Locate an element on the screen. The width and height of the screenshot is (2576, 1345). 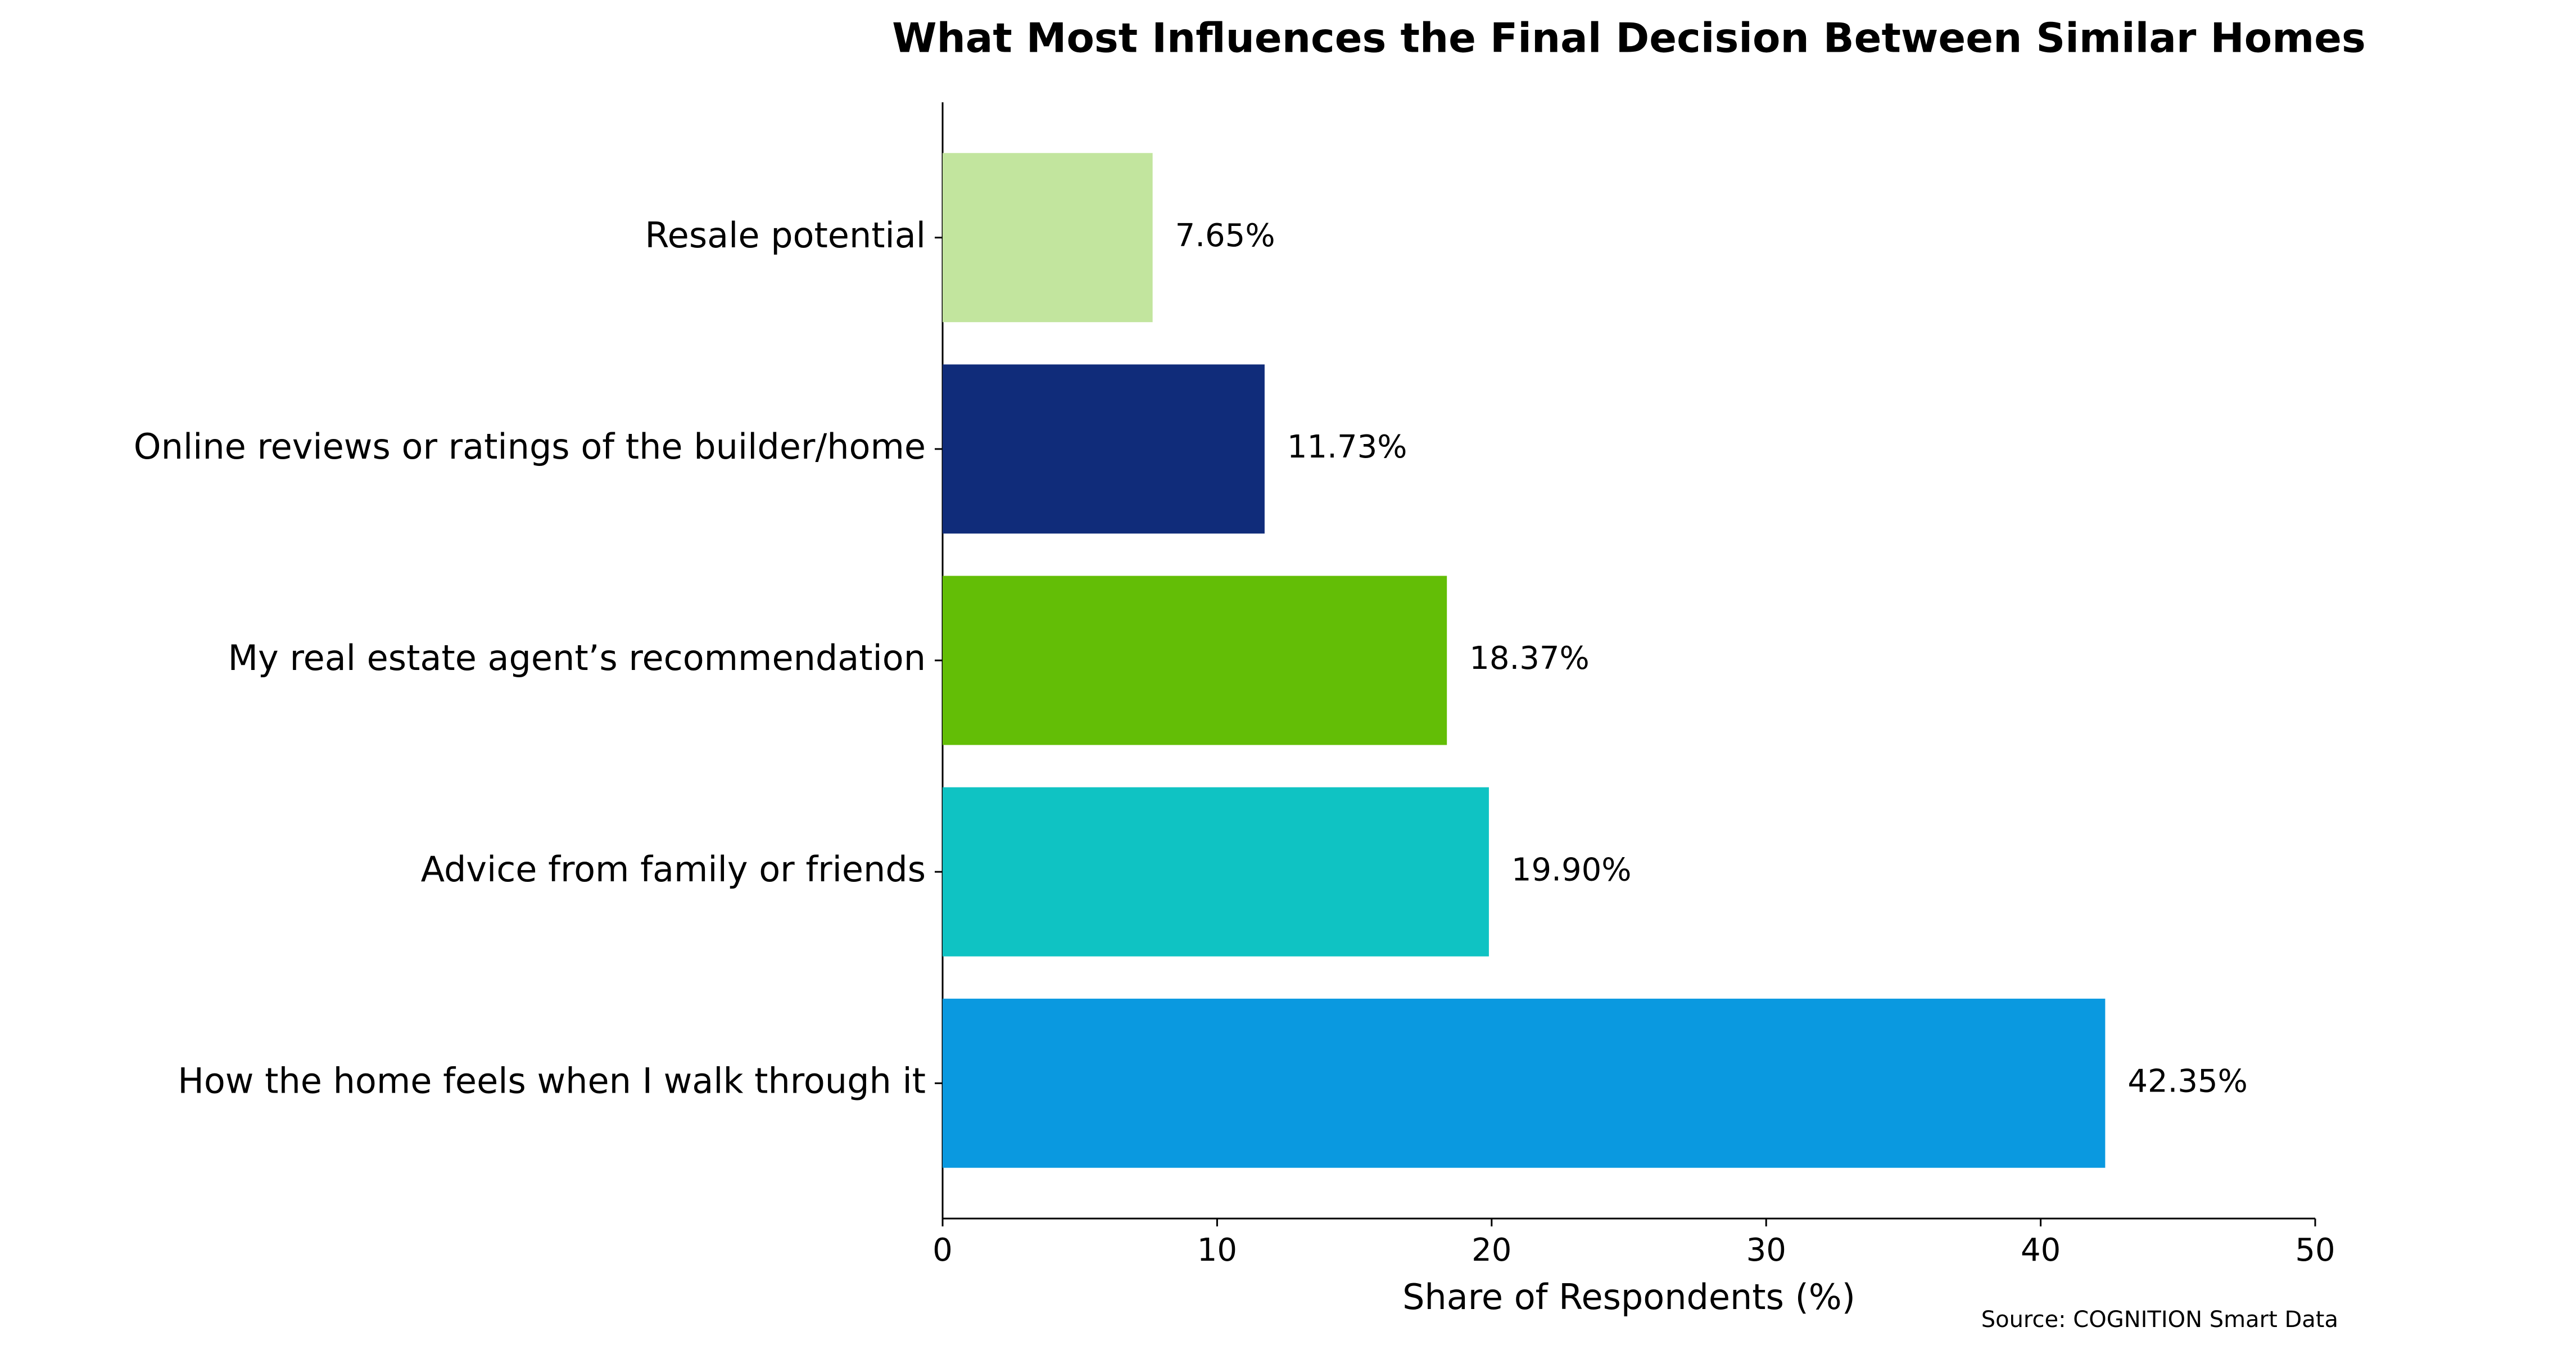
x-tick-label: 50 is located at coordinates (2315, 1250).